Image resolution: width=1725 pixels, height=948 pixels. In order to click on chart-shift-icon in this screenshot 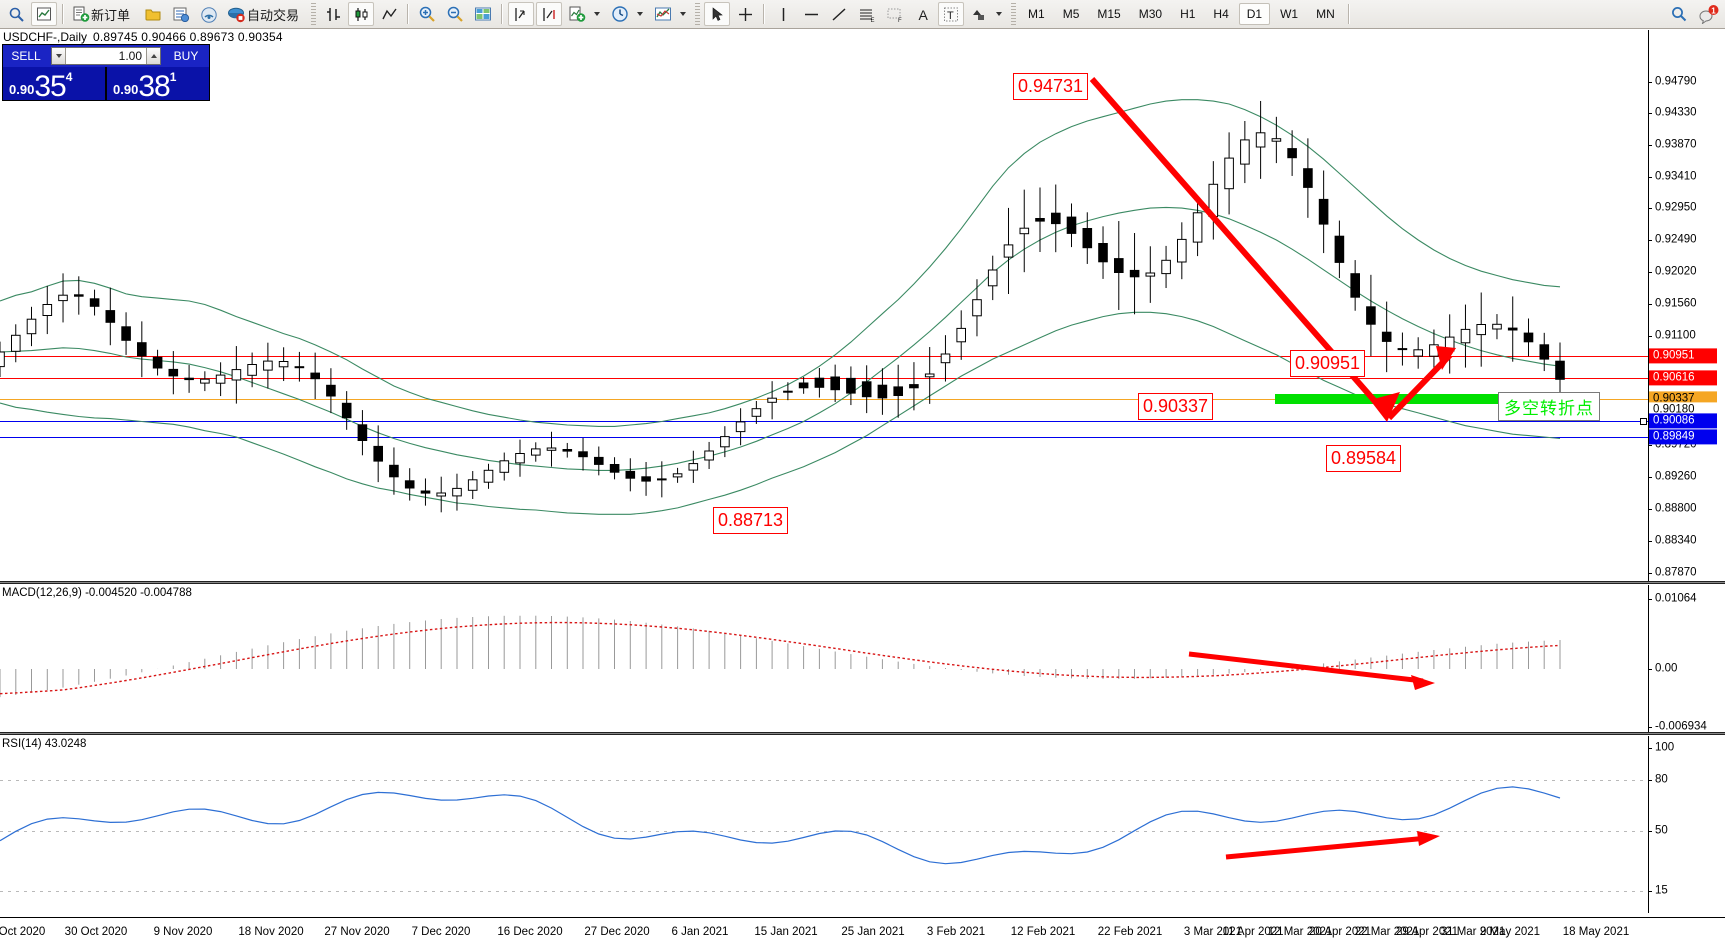, I will do `click(549, 14)`.